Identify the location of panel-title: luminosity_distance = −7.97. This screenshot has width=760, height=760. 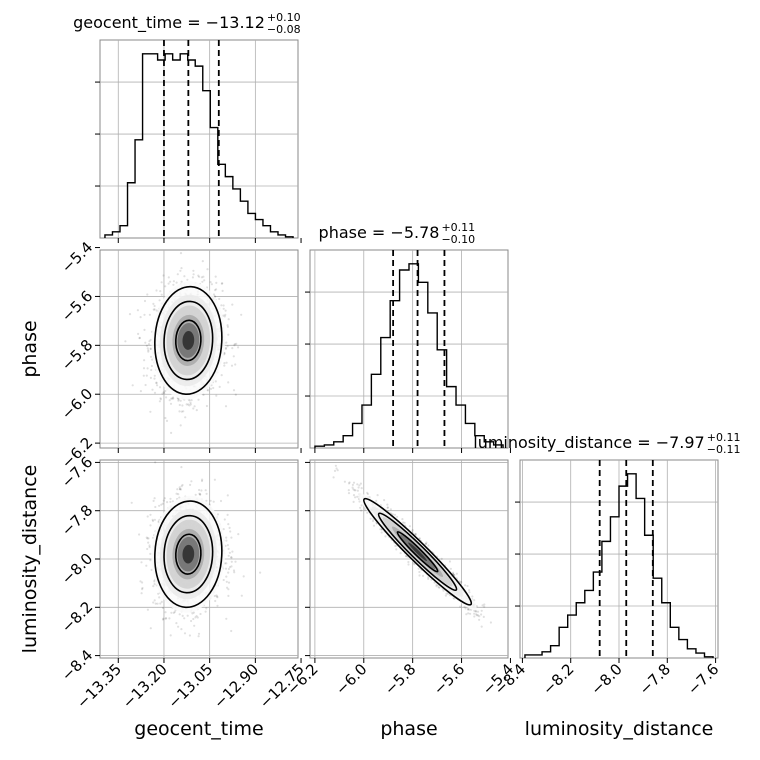
(588, 443).